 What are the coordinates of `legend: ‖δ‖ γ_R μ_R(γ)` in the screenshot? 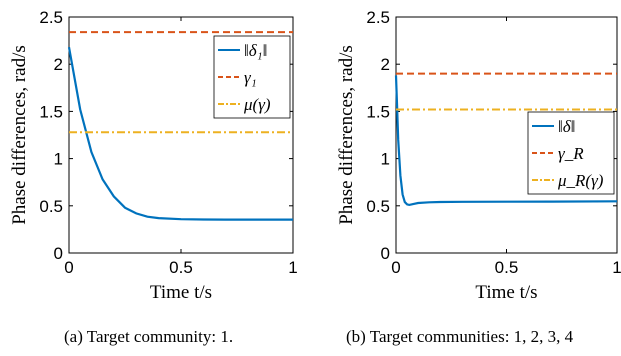 It's located at (571, 153).